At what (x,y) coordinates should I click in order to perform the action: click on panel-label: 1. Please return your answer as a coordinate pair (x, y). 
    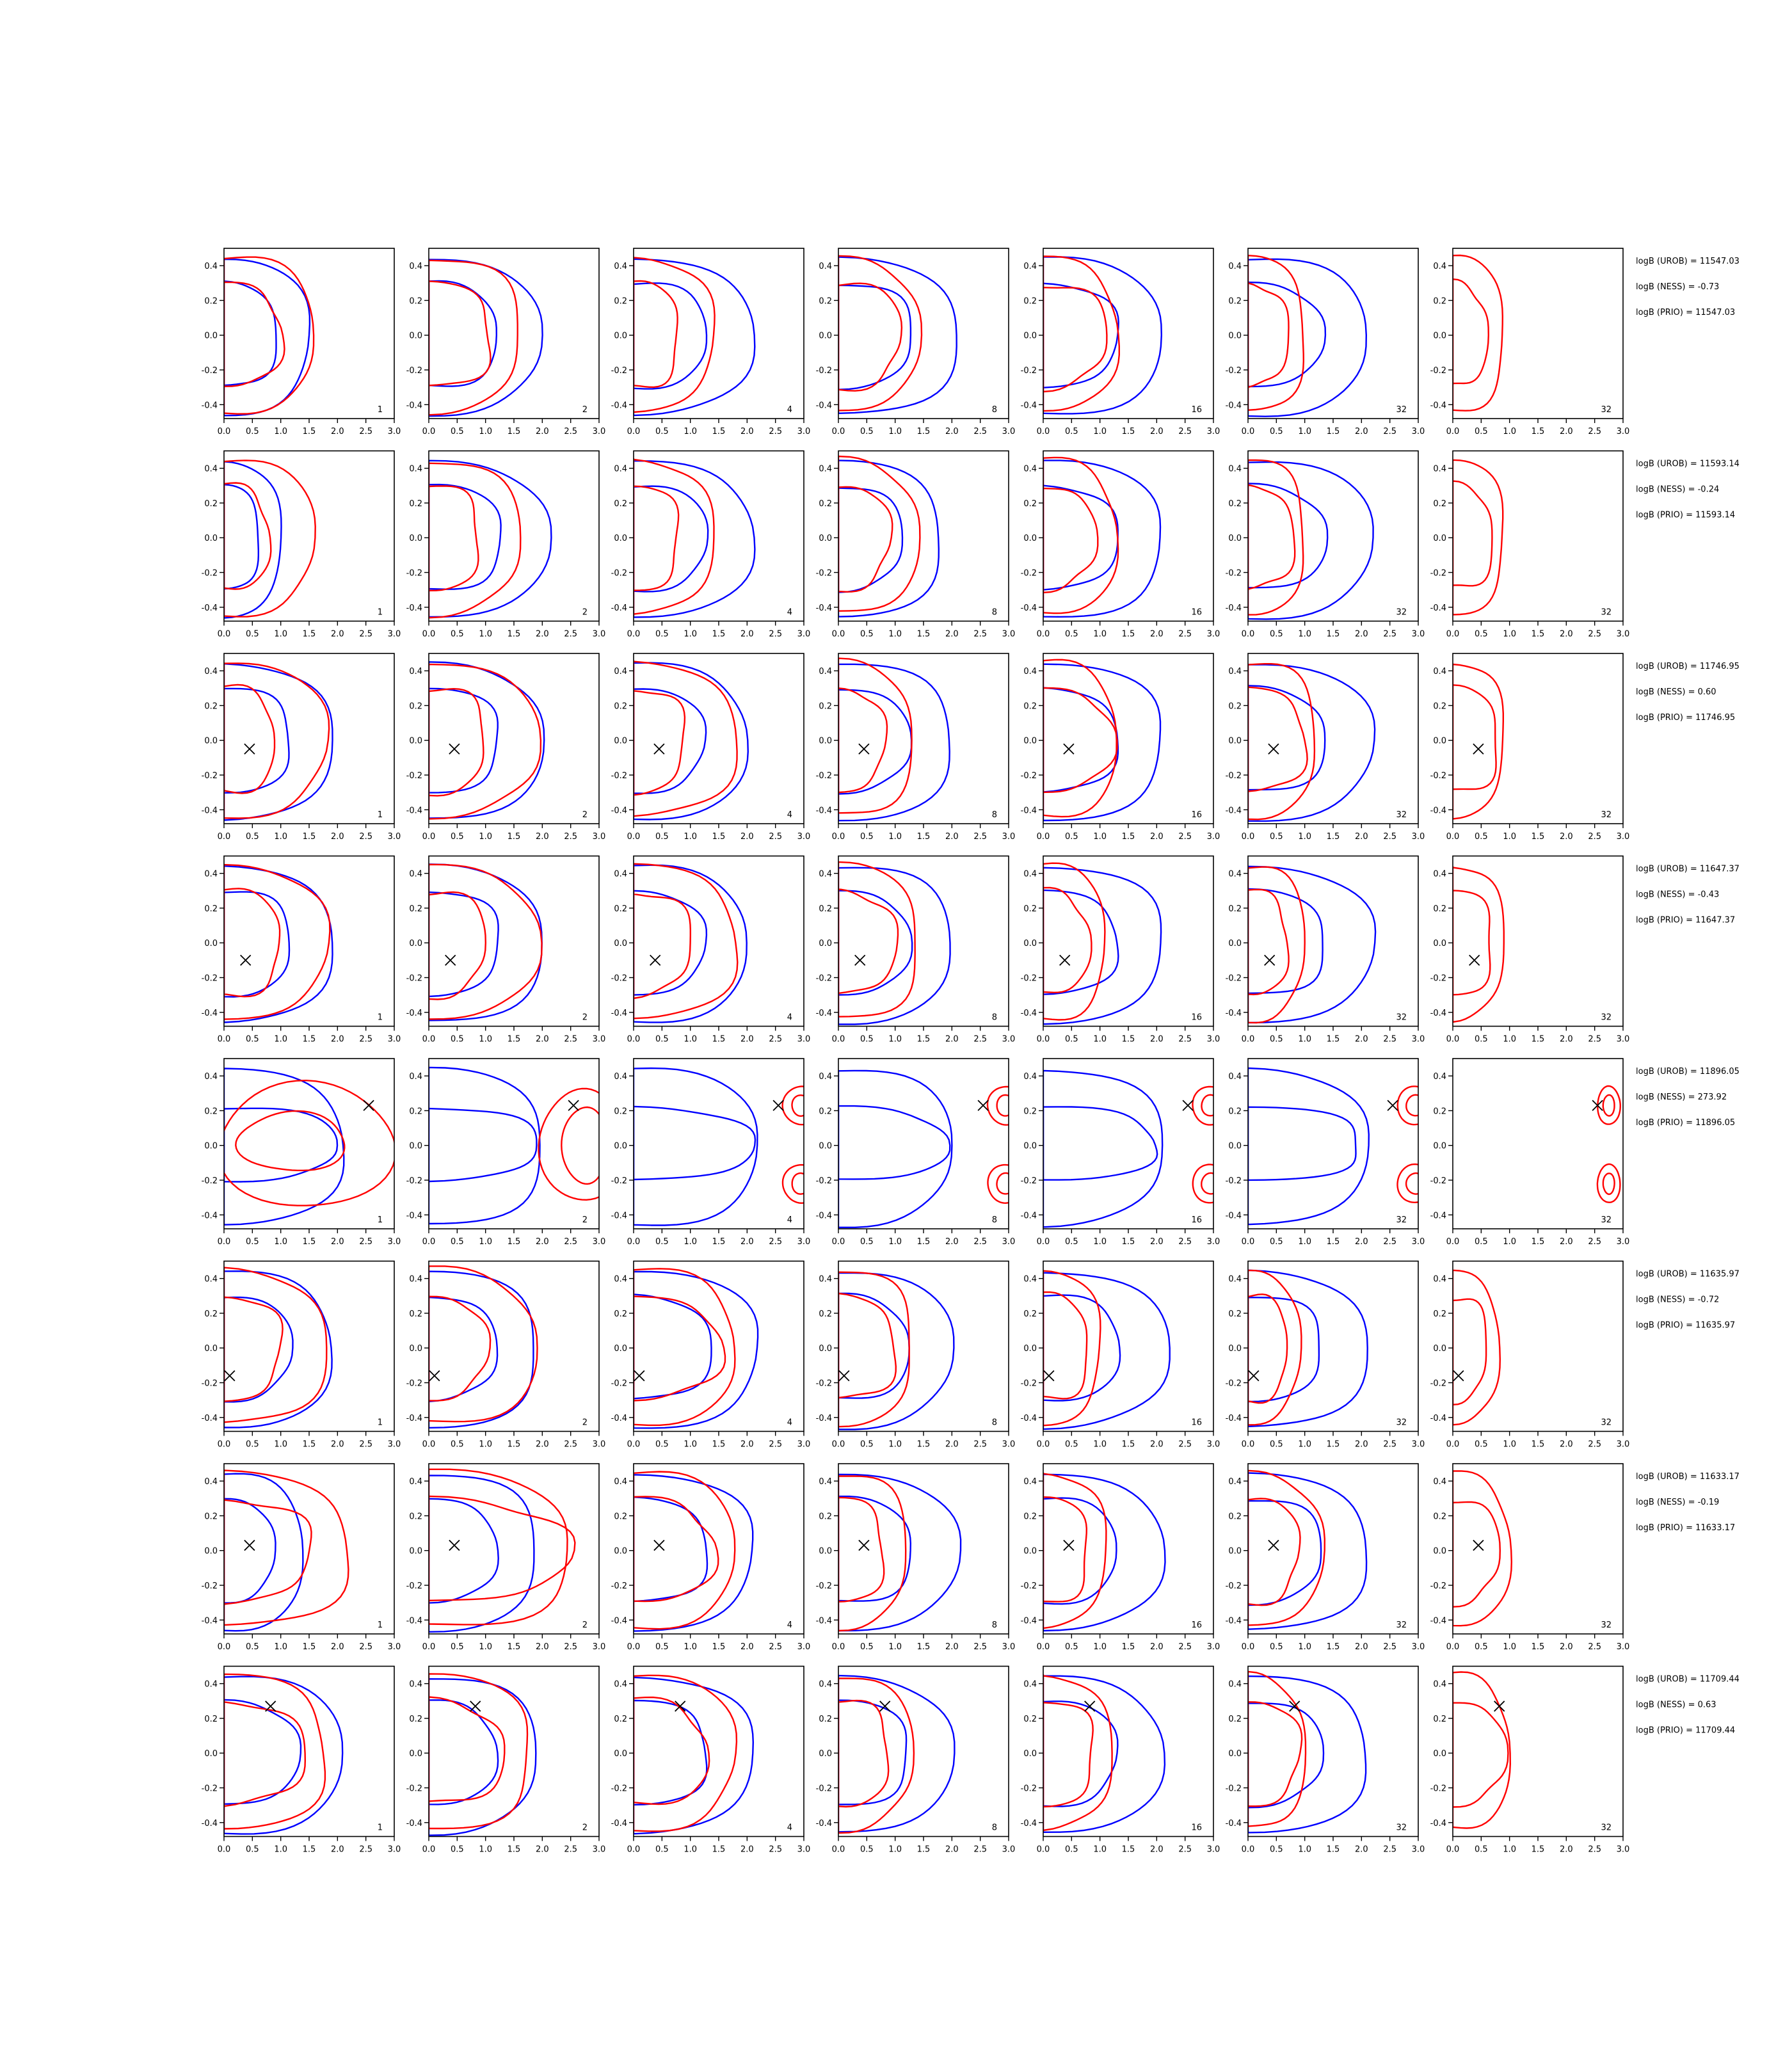
    Looking at the image, I should click on (380, 1423).